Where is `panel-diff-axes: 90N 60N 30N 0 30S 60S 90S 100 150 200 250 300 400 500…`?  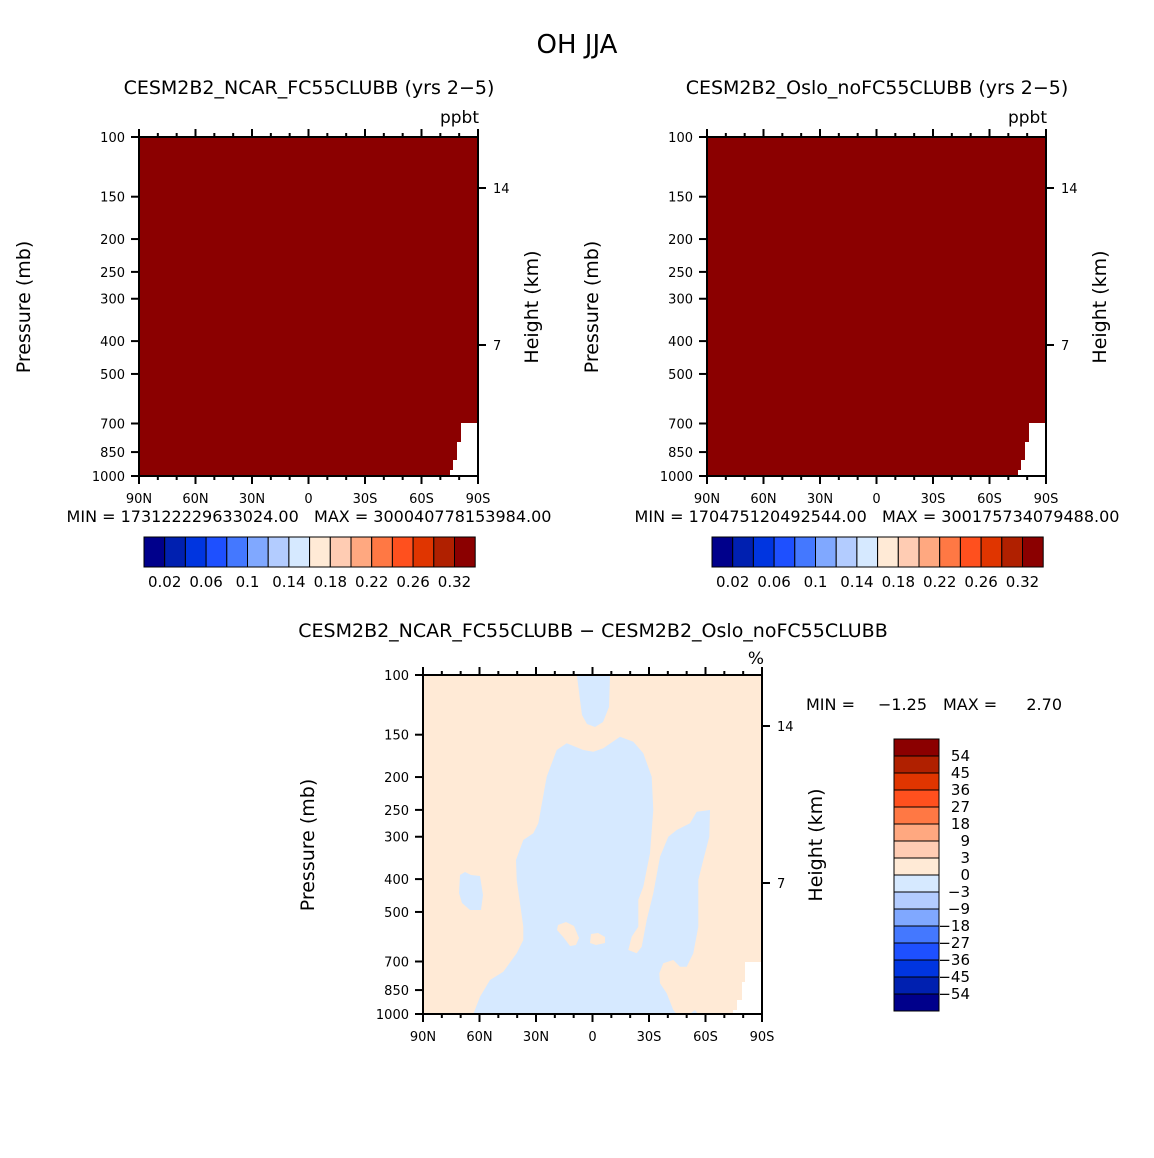
panel-diff-axes: 90N 60N 30N 0 30S 60S 90S 100 150 200 250 300 400 500… is located at coordinates (562, 856).